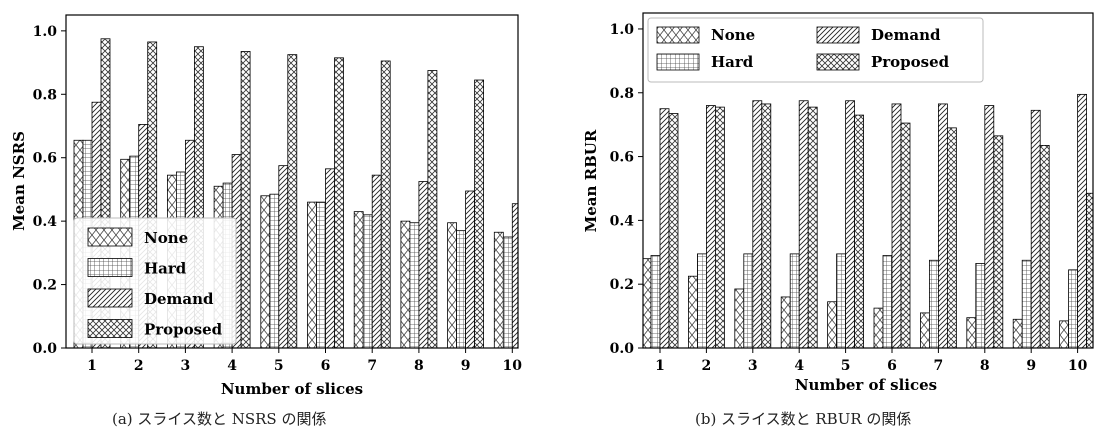 This screenshot has width=1105, height=433. Describe the element at coordinates (985, 366) in the screenshot. I see `x-tick-label: 8` at that location.